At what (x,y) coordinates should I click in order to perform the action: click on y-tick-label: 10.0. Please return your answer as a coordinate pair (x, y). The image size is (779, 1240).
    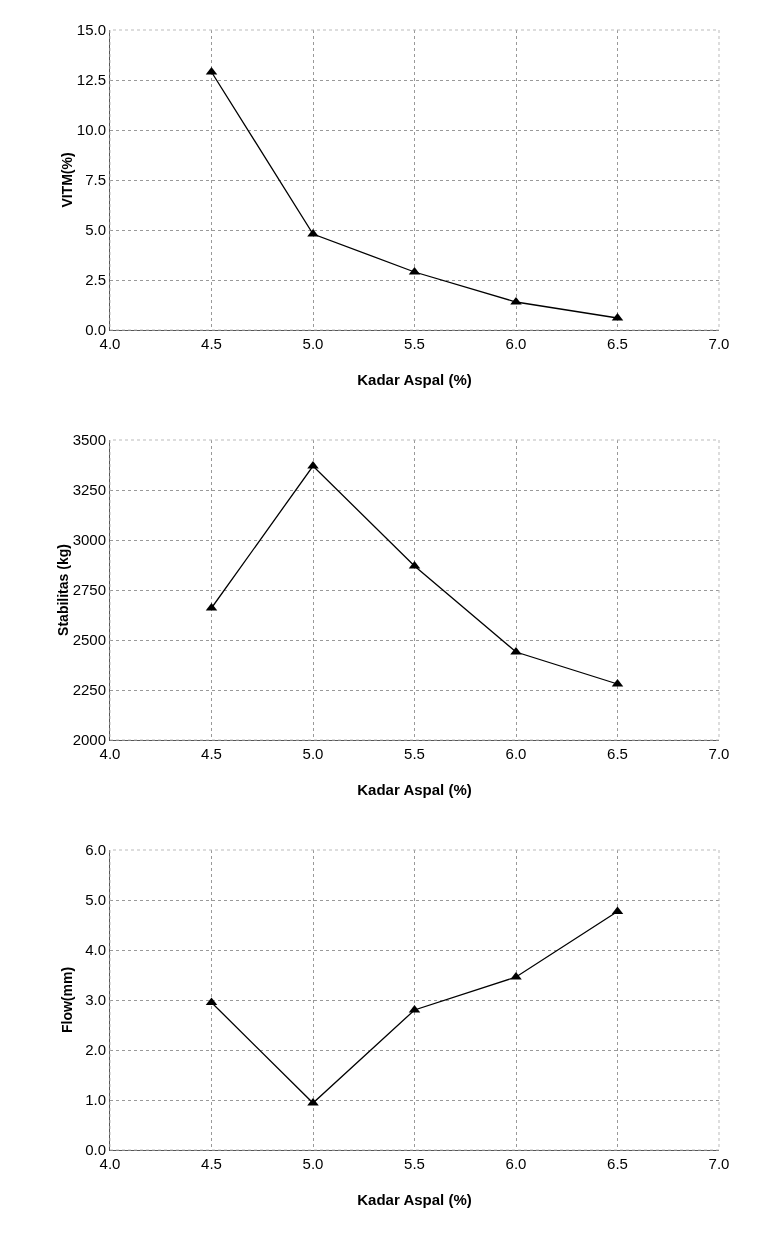
    Looking at the image, I should click on (91, 130).